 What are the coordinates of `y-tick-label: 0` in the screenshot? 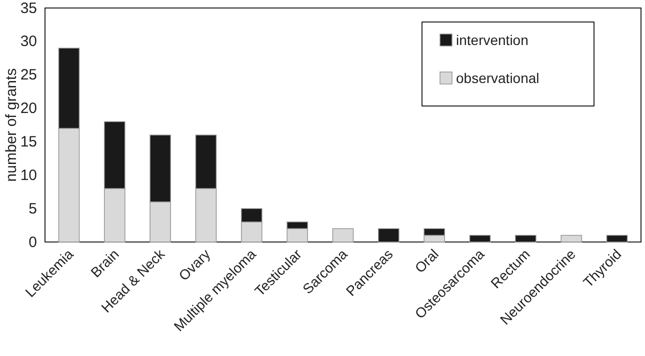 It's located at (32, 242).